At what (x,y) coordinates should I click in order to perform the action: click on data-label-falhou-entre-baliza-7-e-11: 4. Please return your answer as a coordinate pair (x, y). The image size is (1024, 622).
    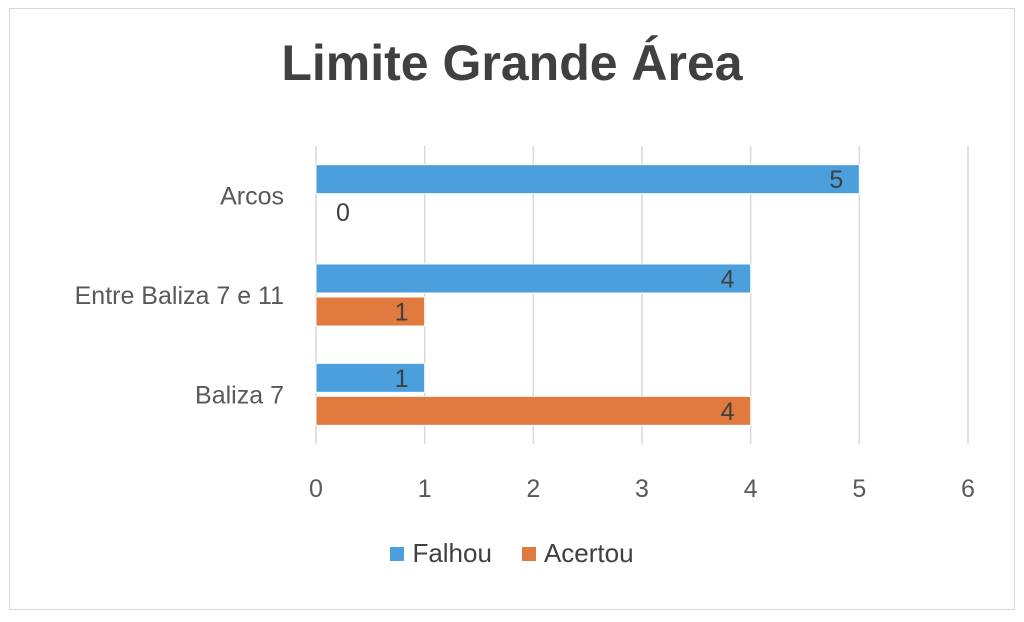
    Looking at the image, I should click on (728, 280).